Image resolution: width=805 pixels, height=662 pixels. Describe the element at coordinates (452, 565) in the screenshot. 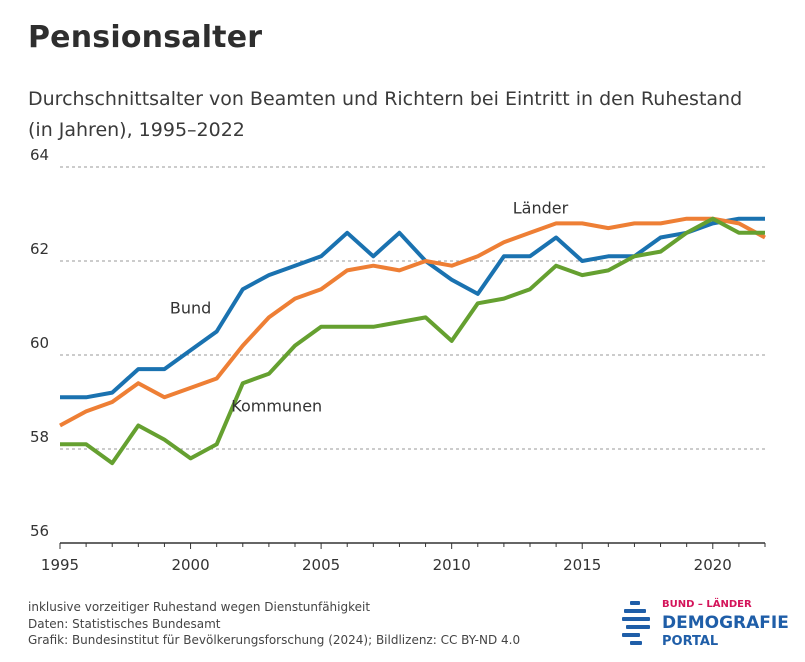

I see `x-tick-label-2010: 2010` at that location.